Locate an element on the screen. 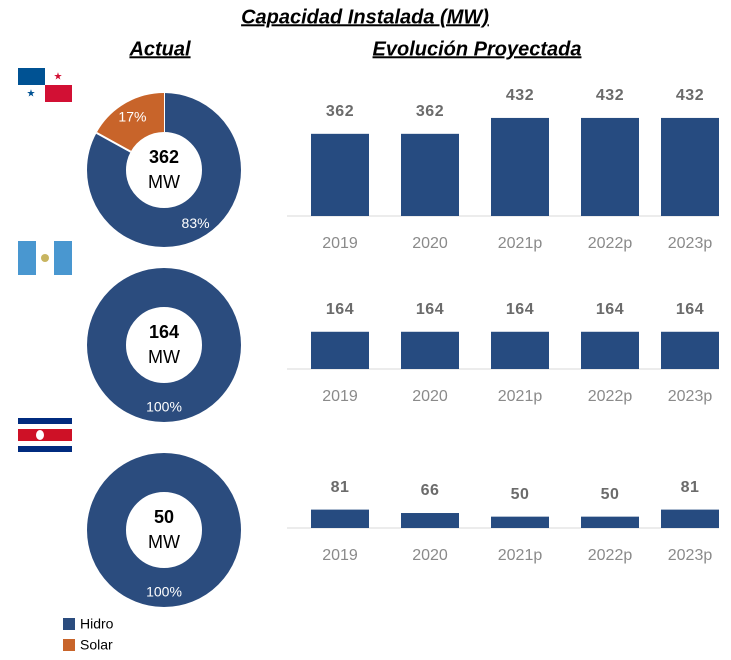 Image resolution: width=731 pixels, height=660 pixels. center-value: 50 is located at coordinates (164, 517).